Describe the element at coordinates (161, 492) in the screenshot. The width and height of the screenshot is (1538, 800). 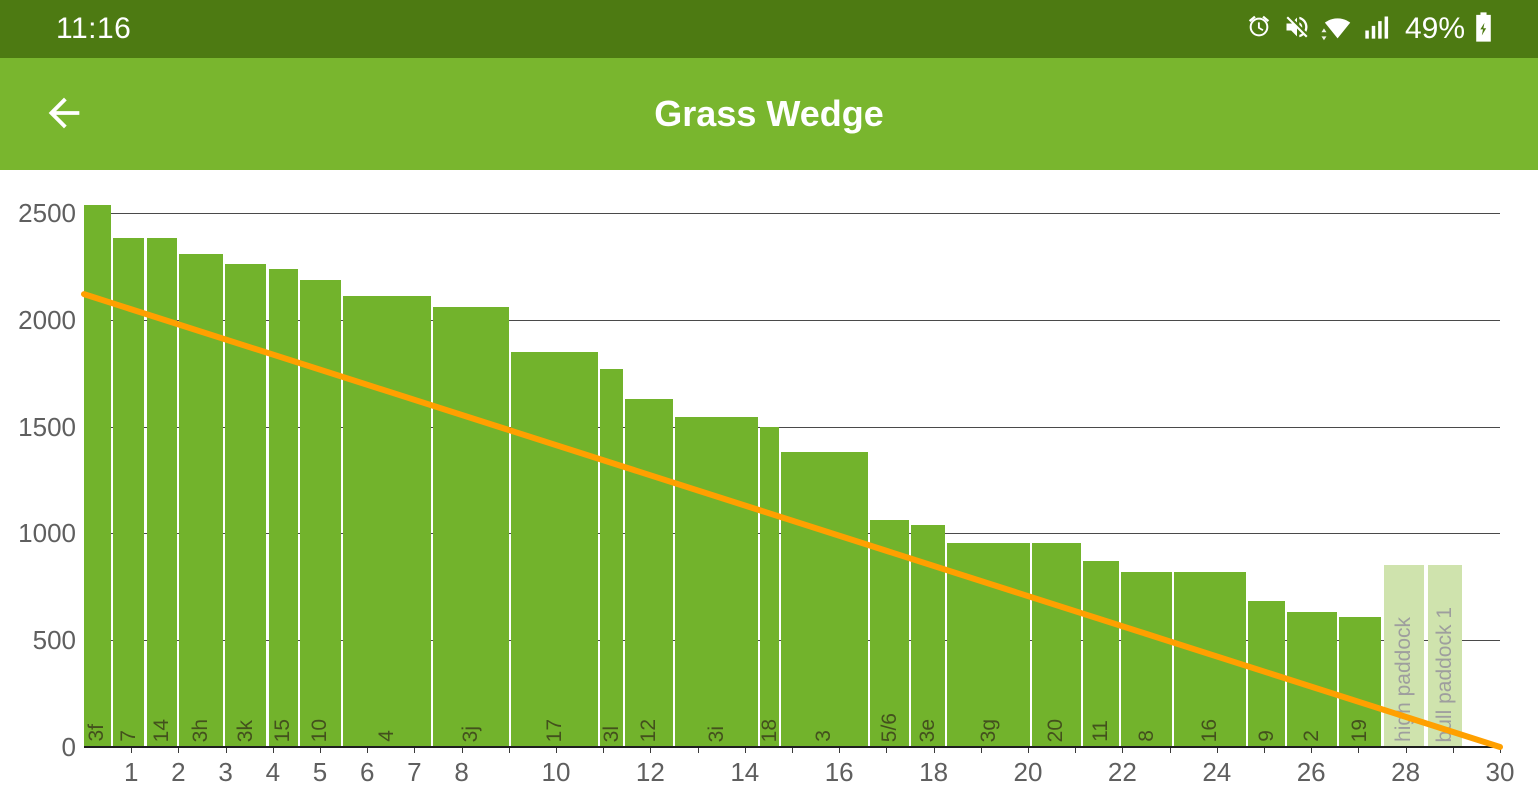
I see `bar-14: 14` at that location.